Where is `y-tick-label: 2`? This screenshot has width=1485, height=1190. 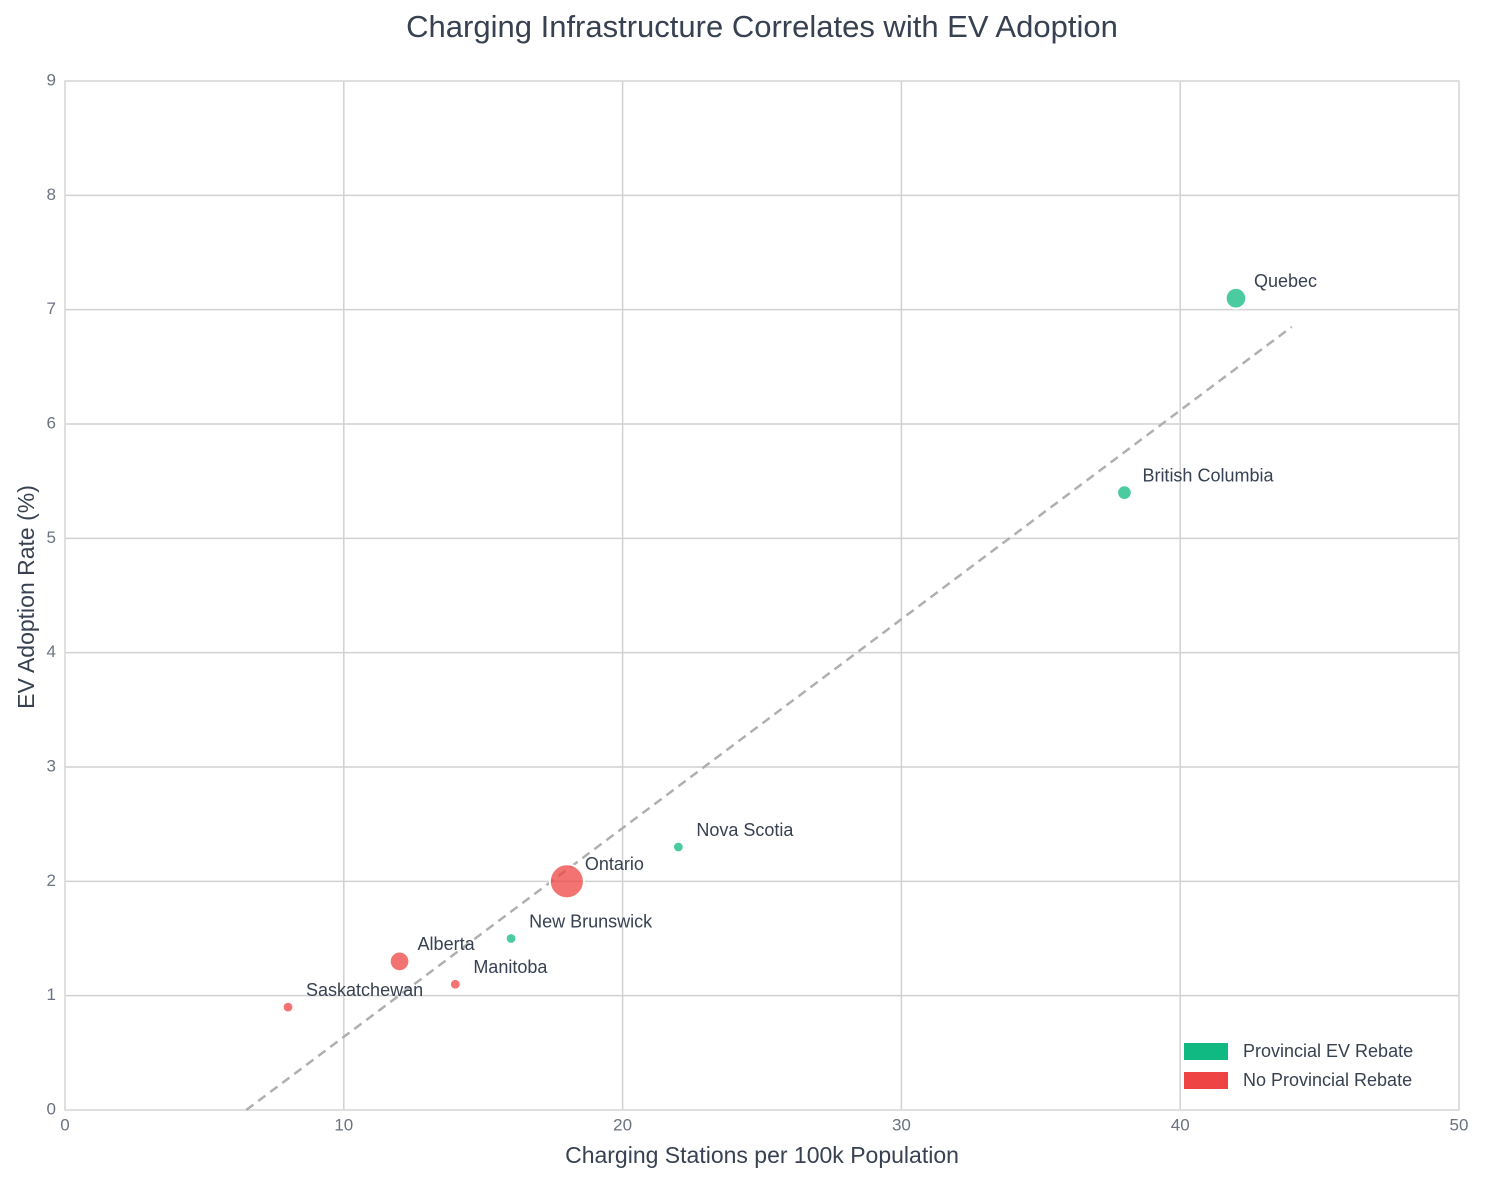
y-tick-label: 2 is located at coordinates (51, 880).